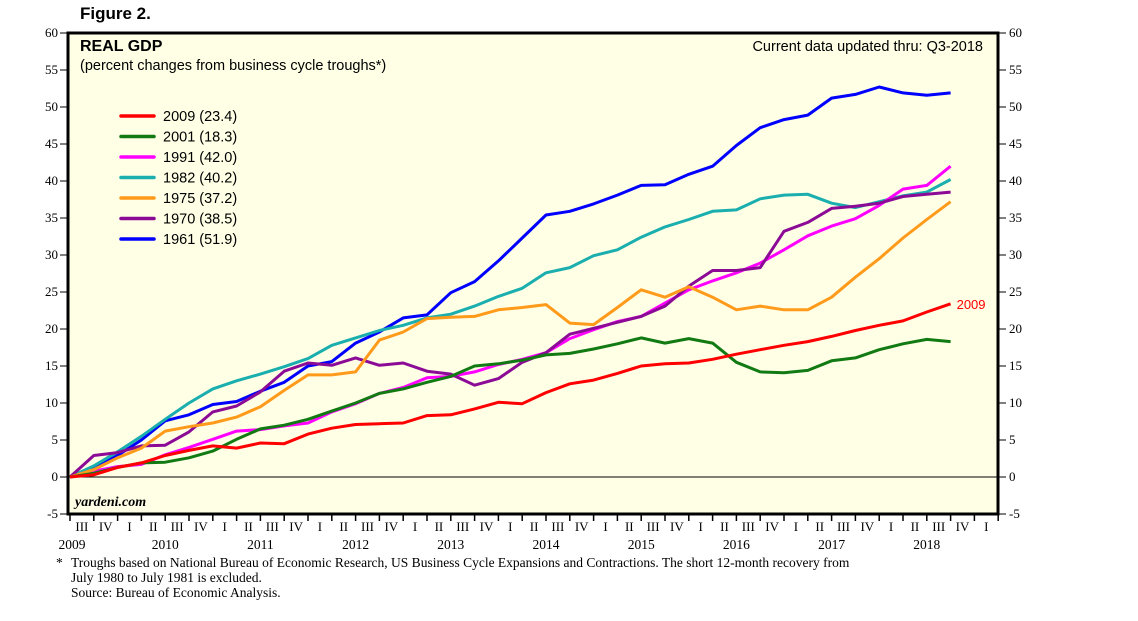 This screenshot has height=621, width=1138. Describe the element at coordinates (55, 476) in the screenshot. I see `y-tick-label-left: 0` at that location.